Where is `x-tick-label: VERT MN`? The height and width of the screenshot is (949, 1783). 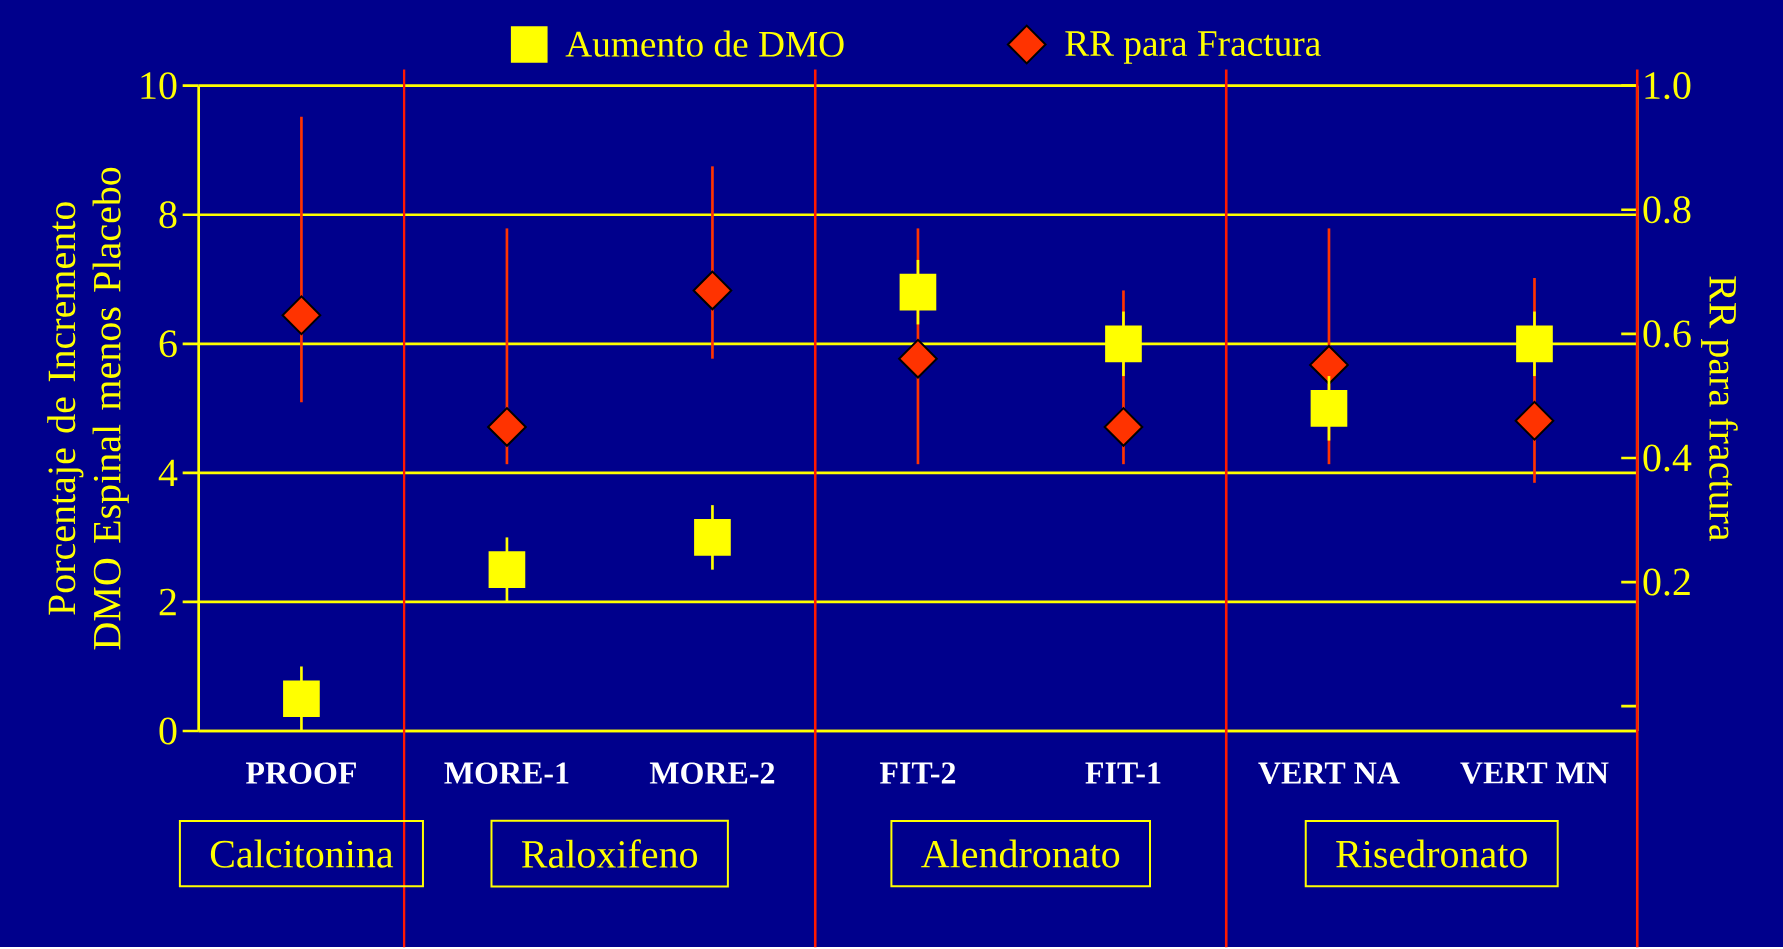 x-tick-label: VERT MN is located at coordinates (1534, 773).